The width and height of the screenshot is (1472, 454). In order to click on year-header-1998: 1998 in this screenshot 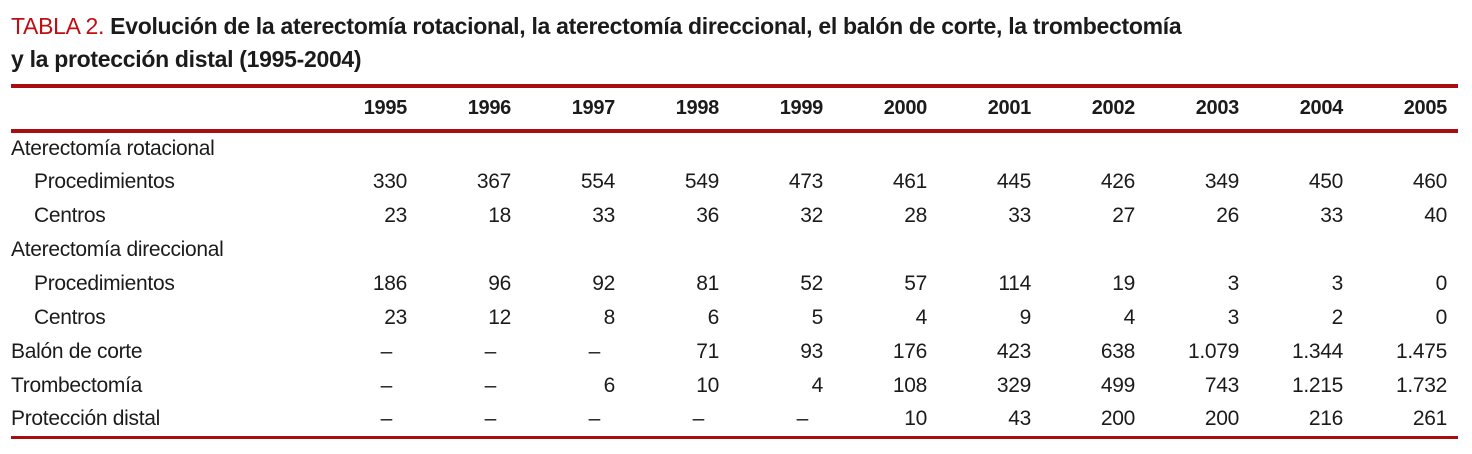, I will do `click(697, 108)`.